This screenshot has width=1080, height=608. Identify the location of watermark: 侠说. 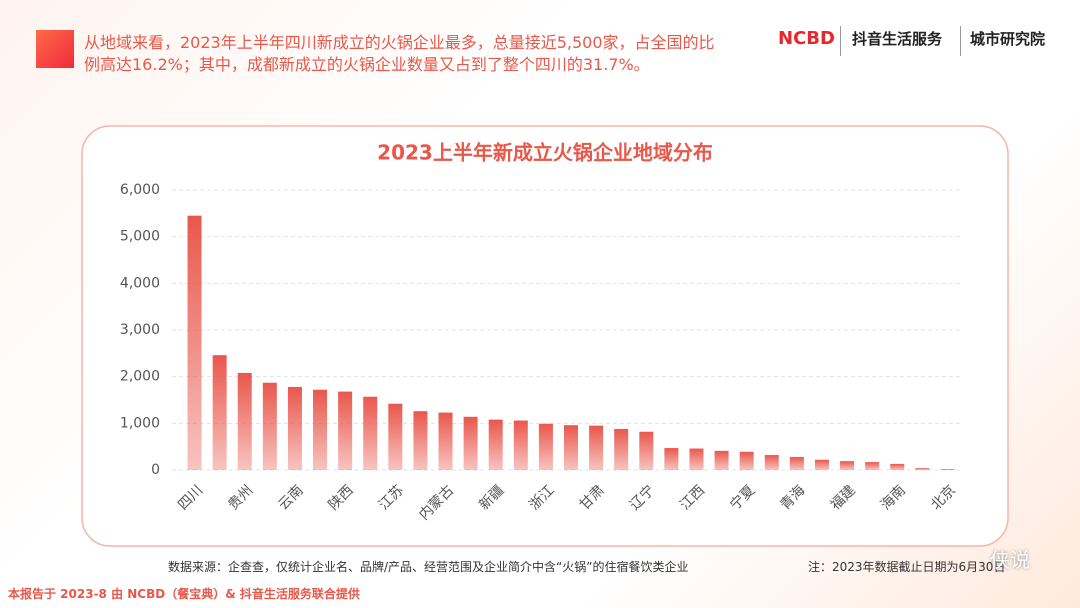
(1010, 560).